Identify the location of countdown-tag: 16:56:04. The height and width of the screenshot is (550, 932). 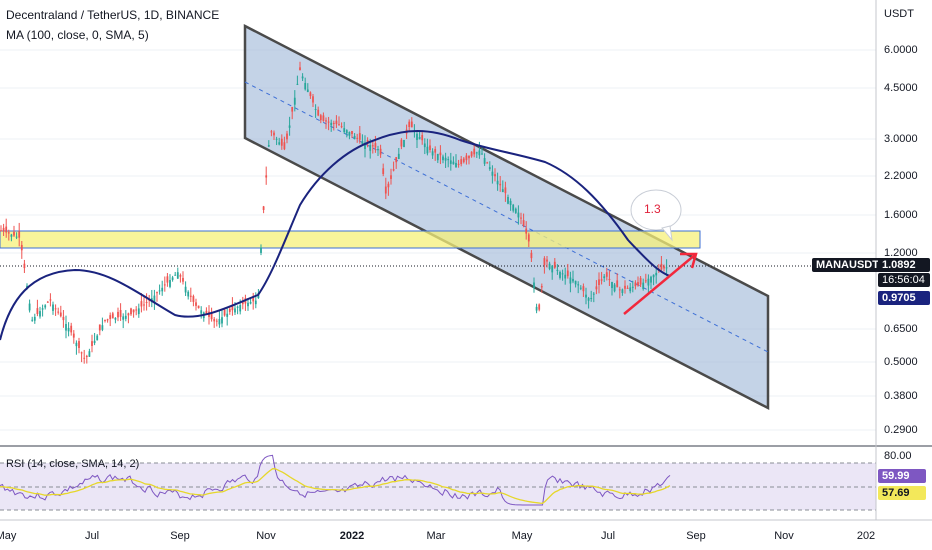
(904, 280).